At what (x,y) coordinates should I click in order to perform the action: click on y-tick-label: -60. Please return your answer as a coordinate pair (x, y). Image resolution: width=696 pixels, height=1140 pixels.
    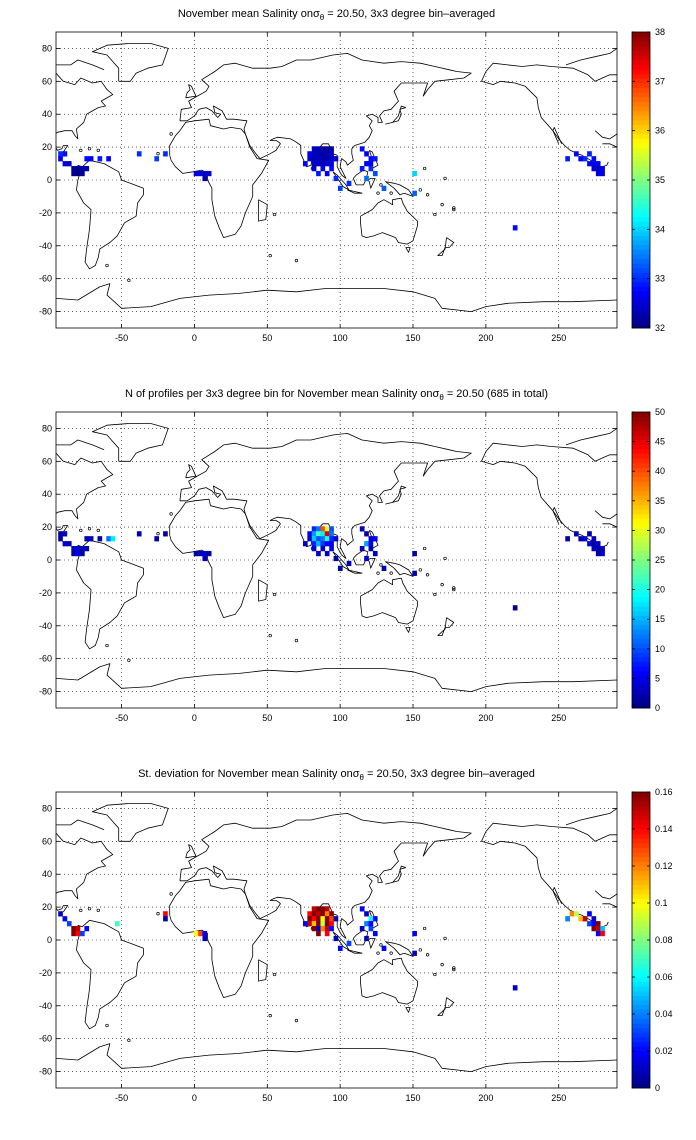
    Looking at the image, I should click on (45, 279).